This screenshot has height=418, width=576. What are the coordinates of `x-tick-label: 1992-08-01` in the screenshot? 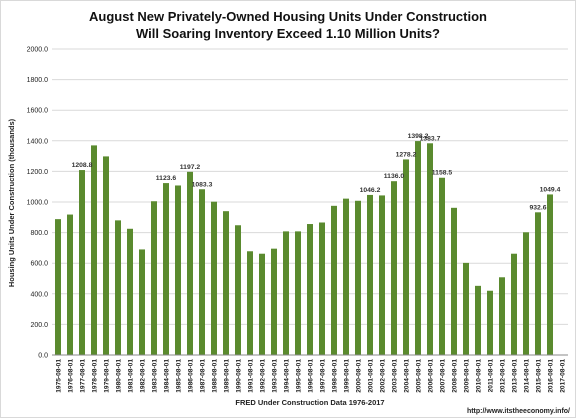 It's located at (262, 376).